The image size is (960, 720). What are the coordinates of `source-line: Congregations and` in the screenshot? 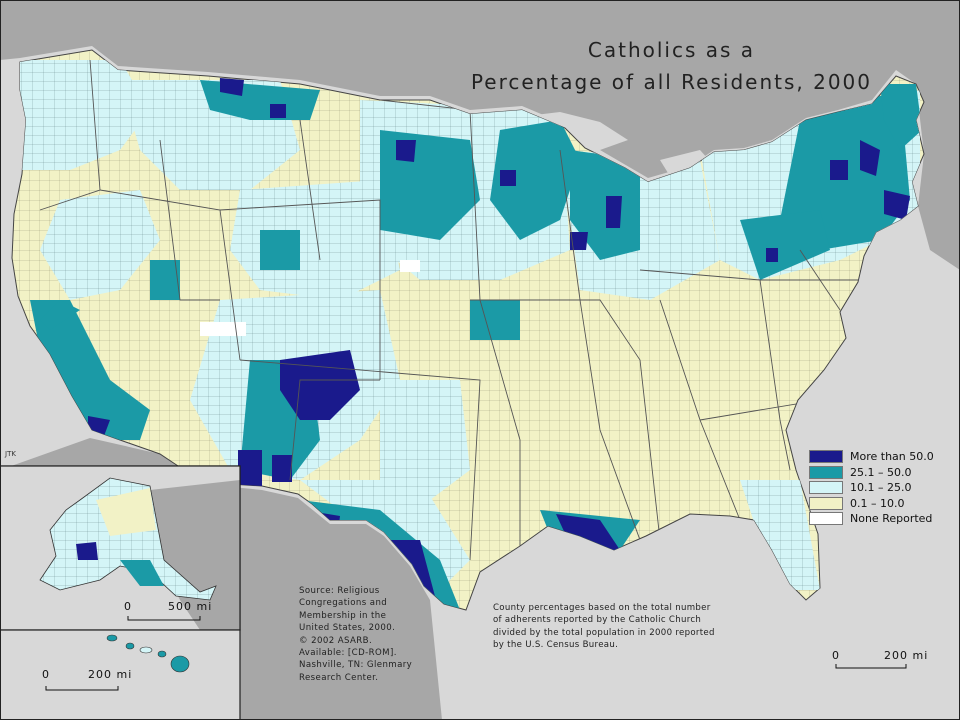 It's located at (343, 603).